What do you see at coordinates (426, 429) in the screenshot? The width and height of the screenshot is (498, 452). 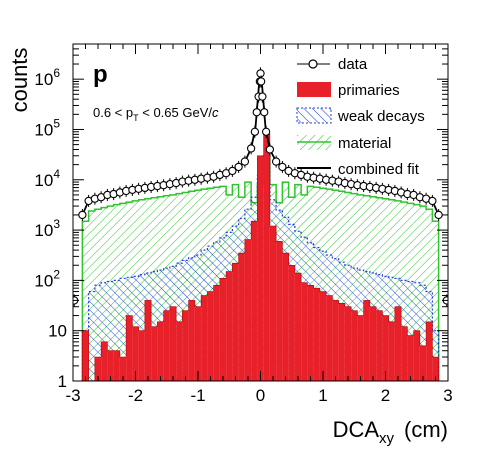 I see `x-axis-label-unit: (cm)` at bounding box center [426, 429].